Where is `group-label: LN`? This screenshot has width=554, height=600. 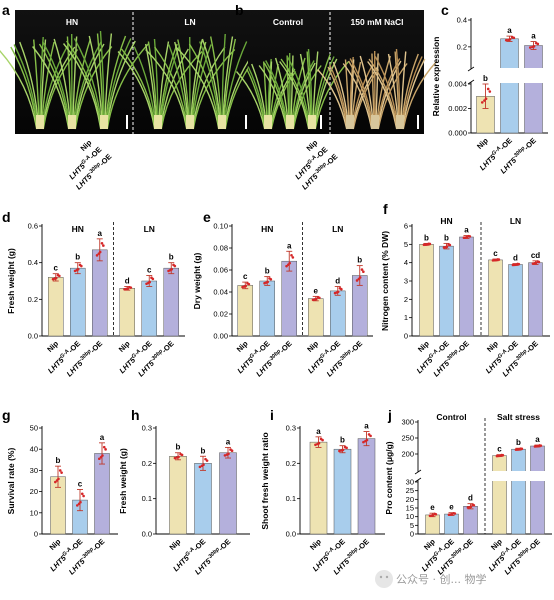 group-label: LN is located at coordinates (149, 229).